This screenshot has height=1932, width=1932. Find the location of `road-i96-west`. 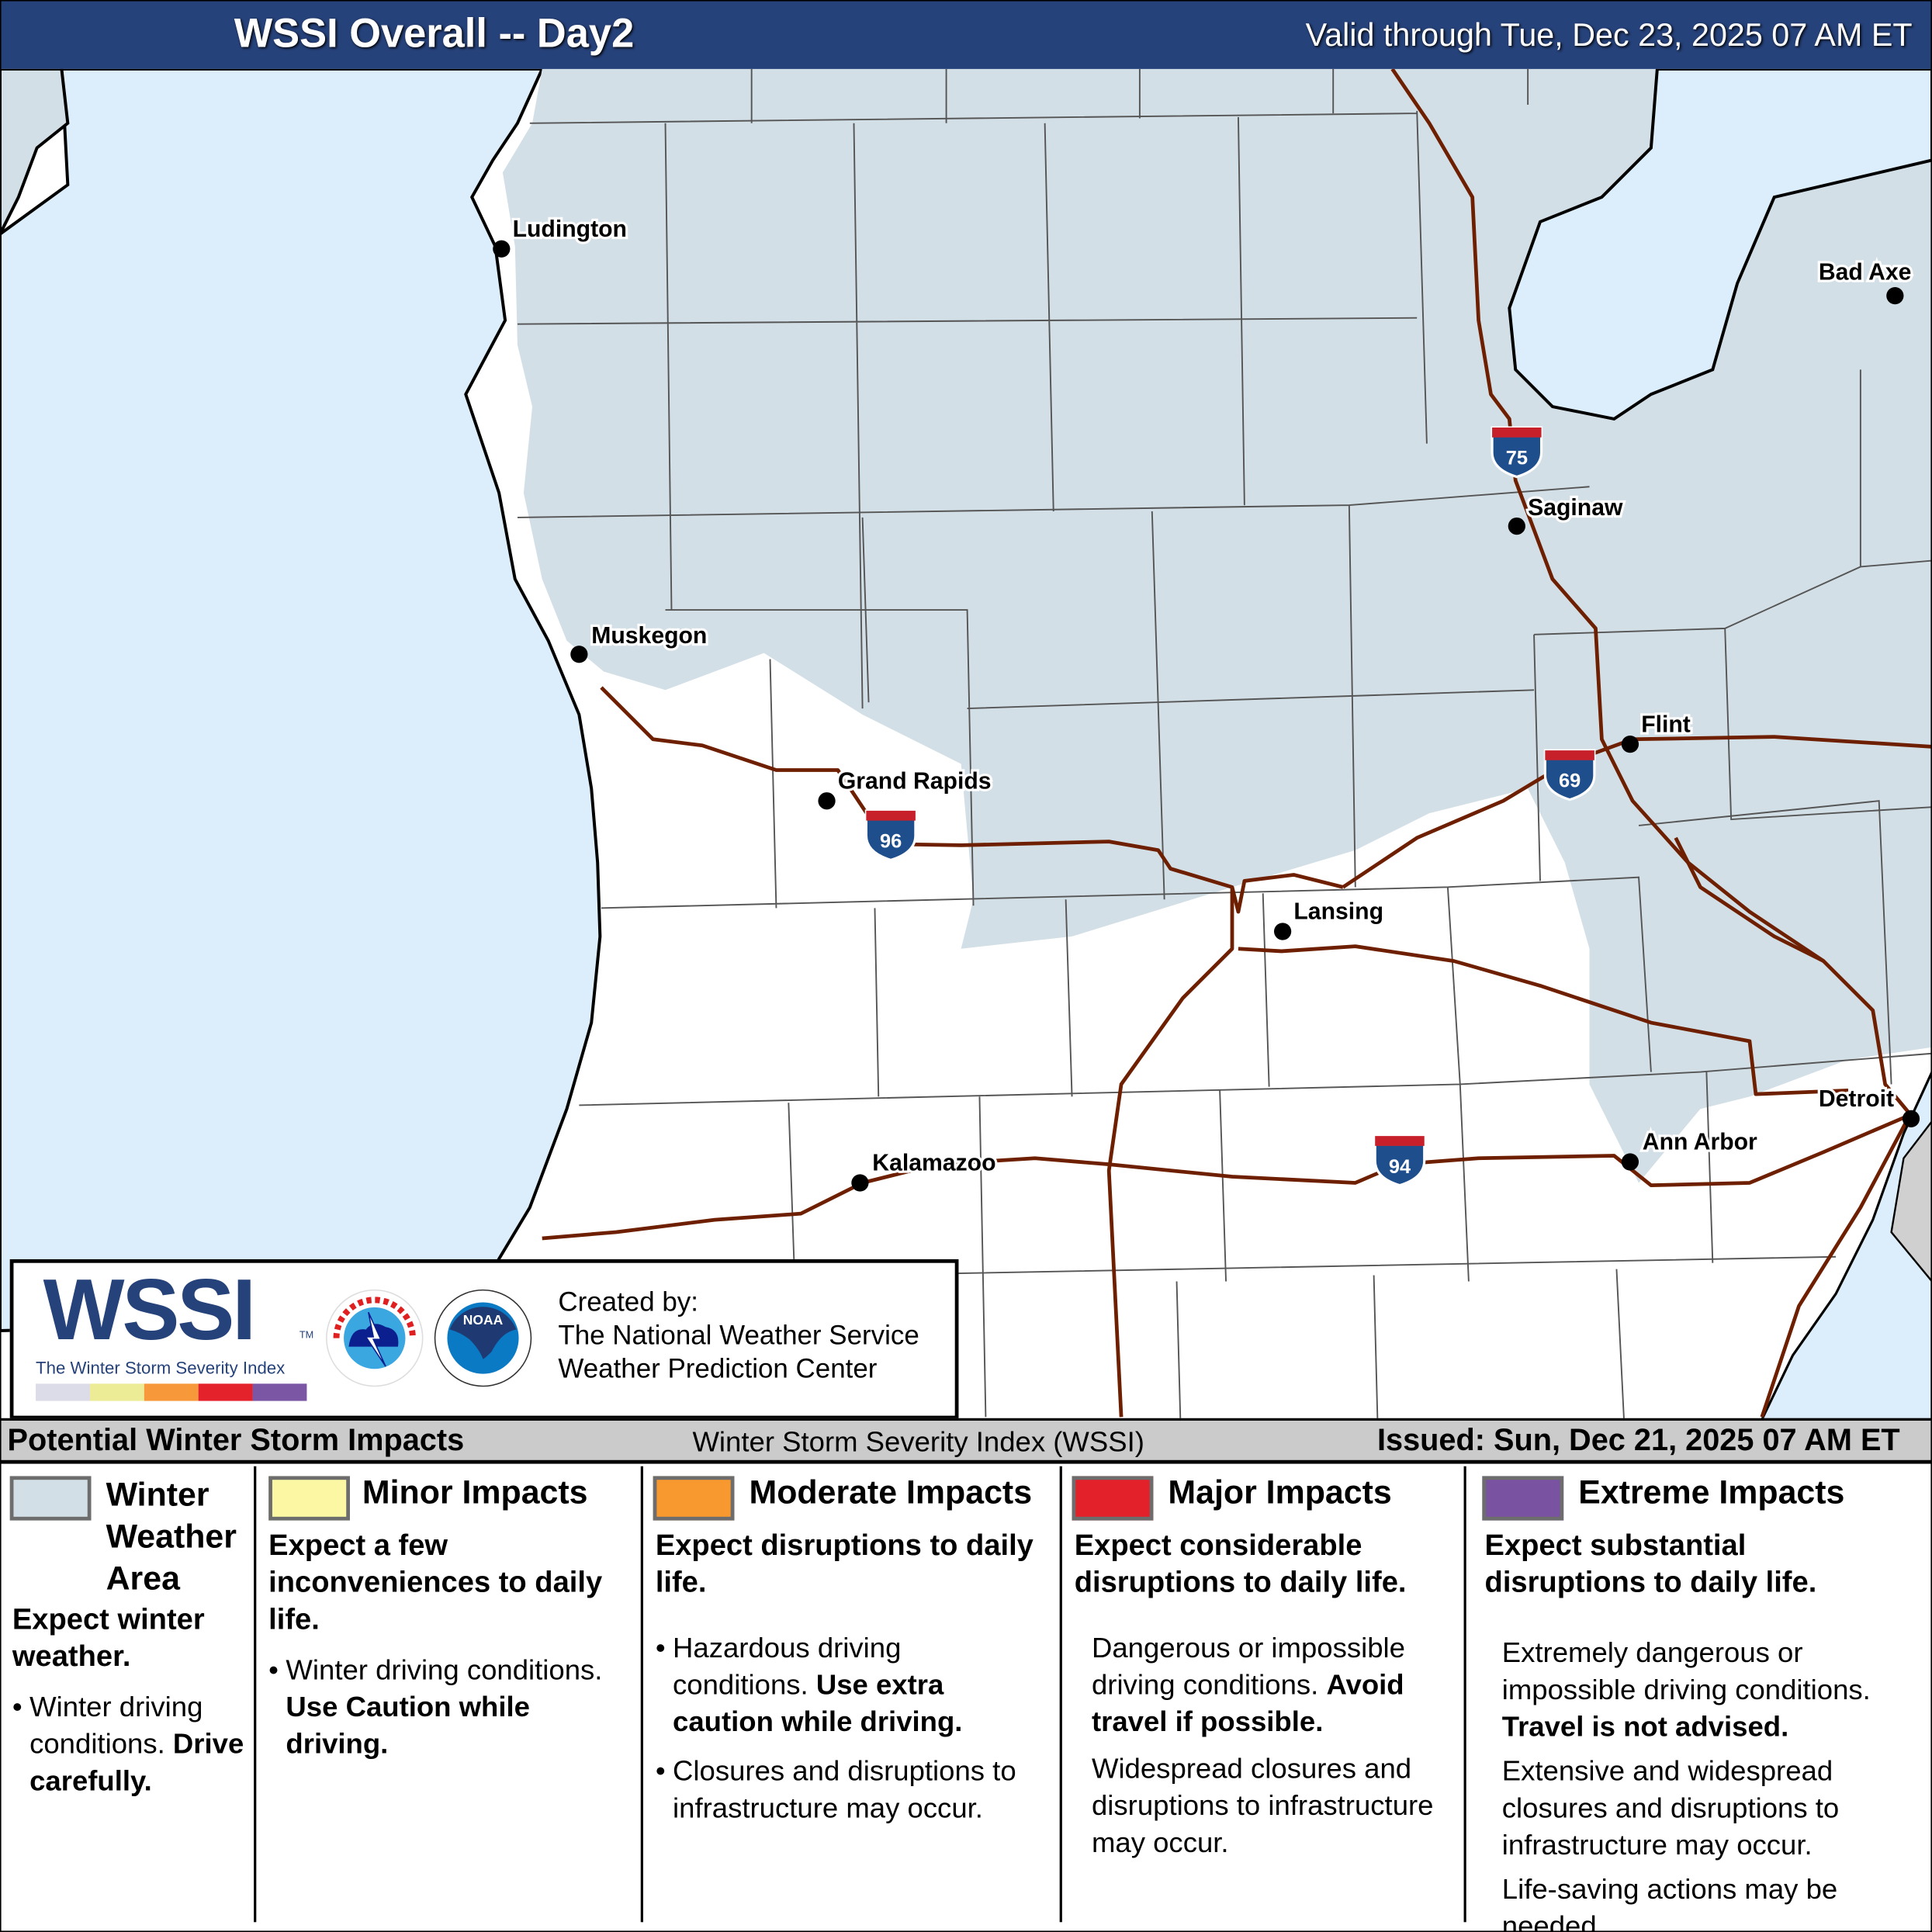

road-i96-west is located at coordinates (972, 800).